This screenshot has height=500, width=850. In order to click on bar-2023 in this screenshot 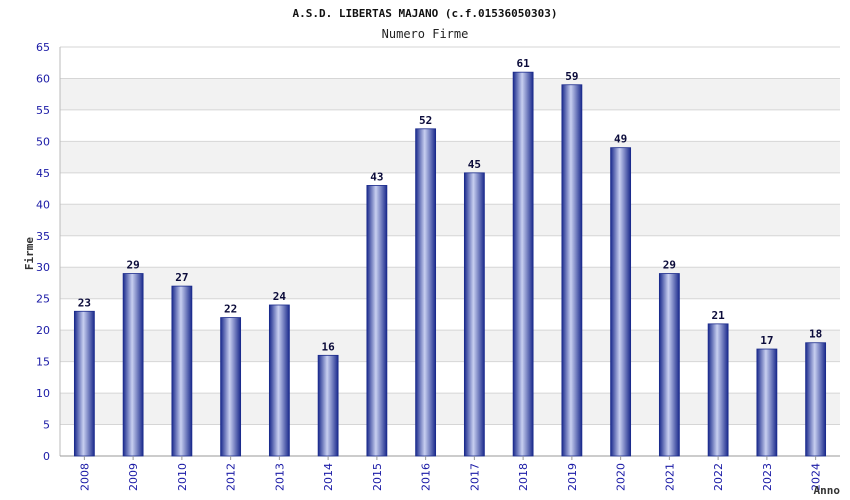, I will do `click(767, 402)`.